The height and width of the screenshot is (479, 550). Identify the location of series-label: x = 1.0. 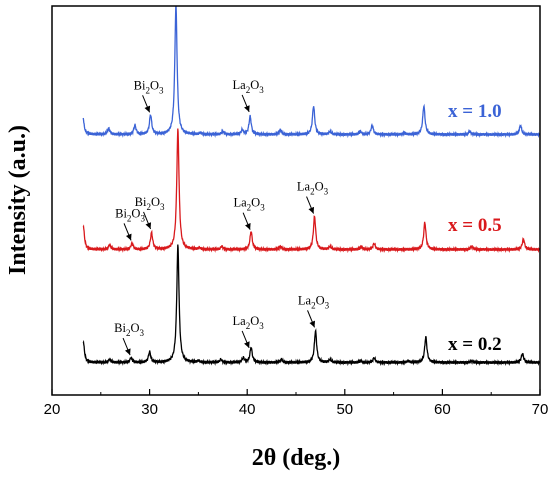
(475, 111).